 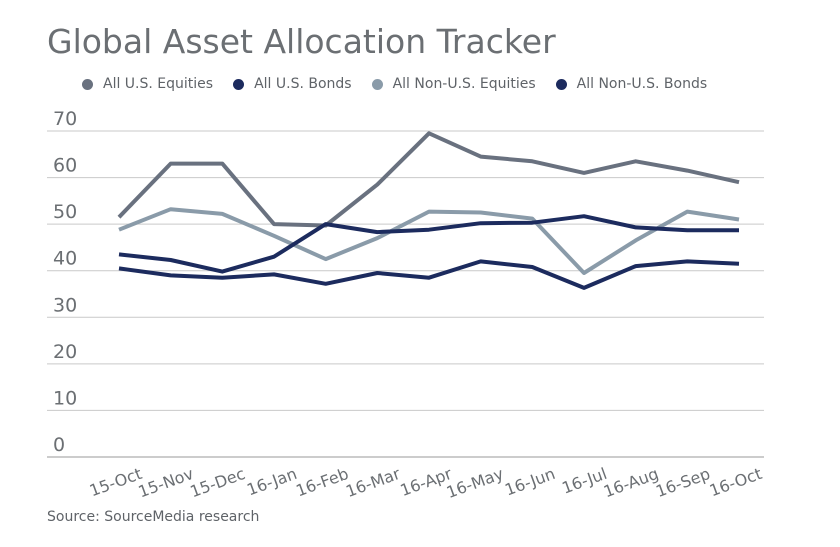 I want to click on x-tick-label: 16-Feb, so click(x=322, y=482).